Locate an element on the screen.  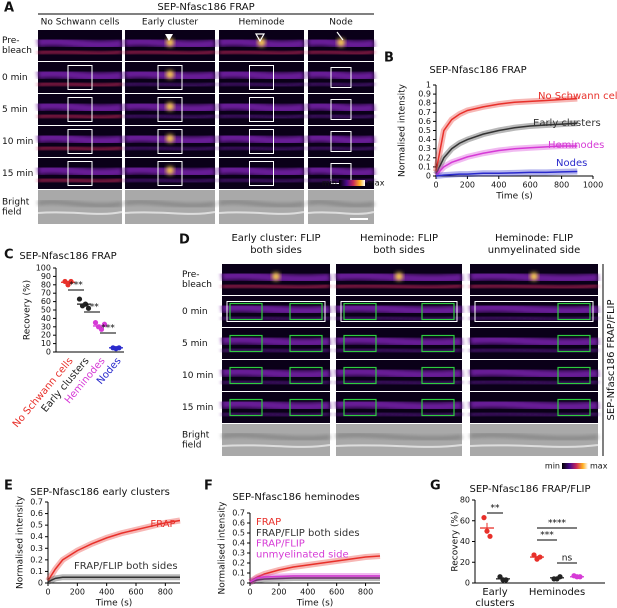
series-label: No Schwann cells is located at coordinates (577, 96).